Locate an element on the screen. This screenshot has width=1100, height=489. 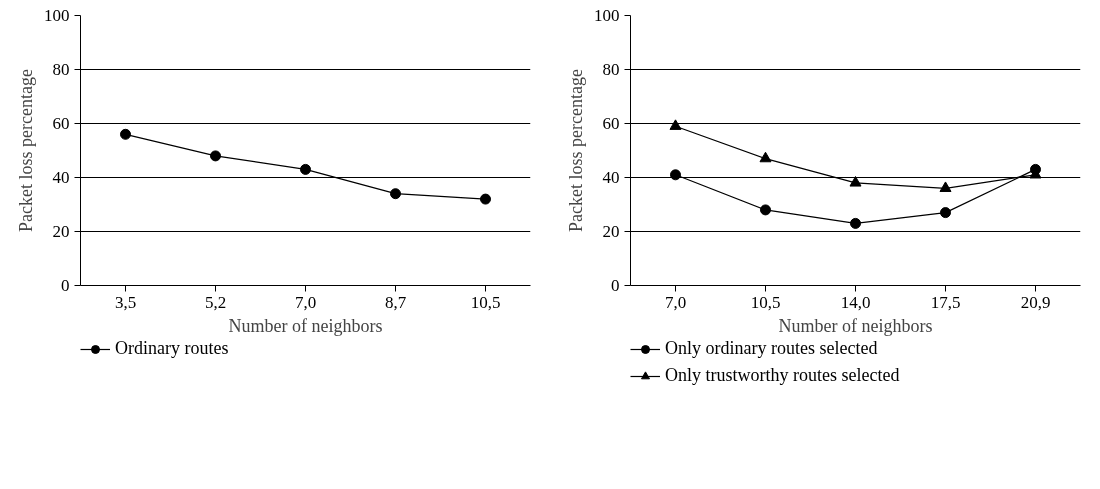
legend-label: Only trustworthy routes selected is located at coordinates (782, 375).